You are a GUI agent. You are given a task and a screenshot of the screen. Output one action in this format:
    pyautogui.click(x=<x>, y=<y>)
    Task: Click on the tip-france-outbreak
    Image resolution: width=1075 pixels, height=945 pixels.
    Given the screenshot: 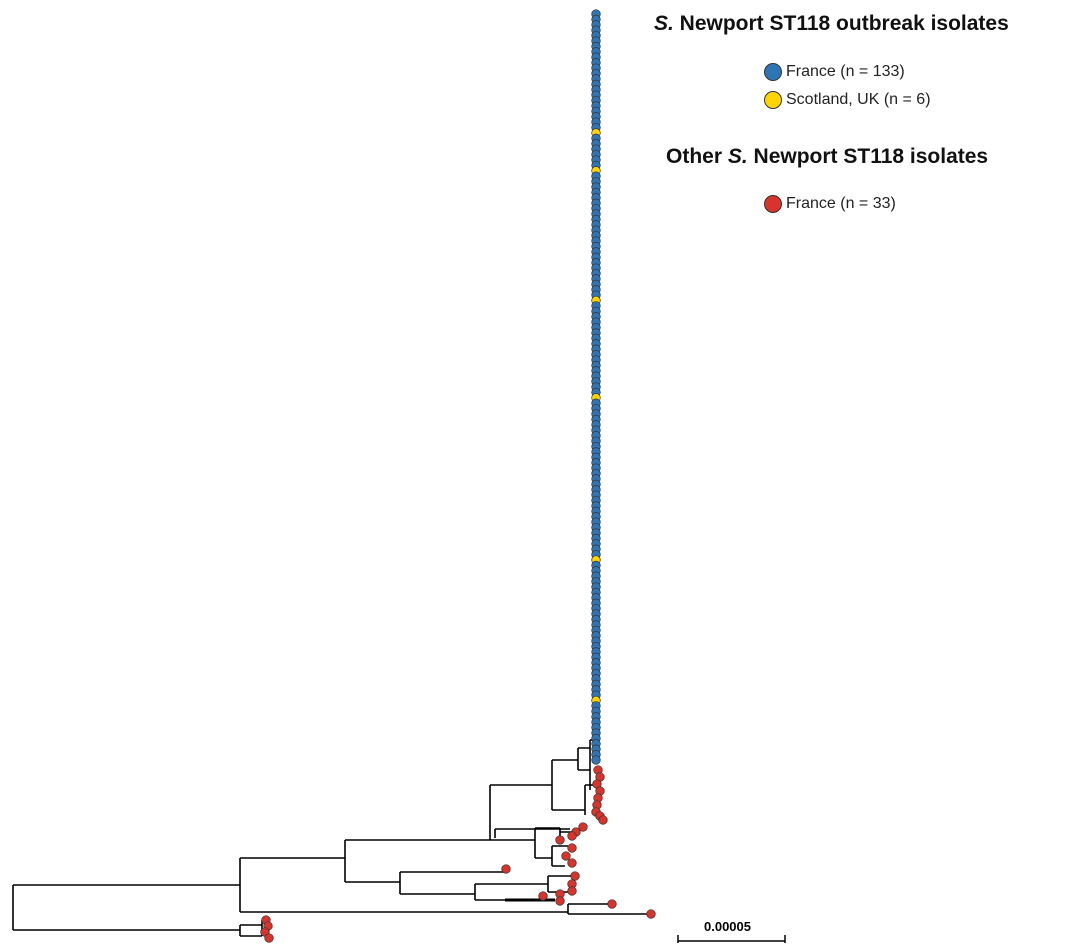 What is the action you would take?
    pyautogui.click(x=596, y=760)
    